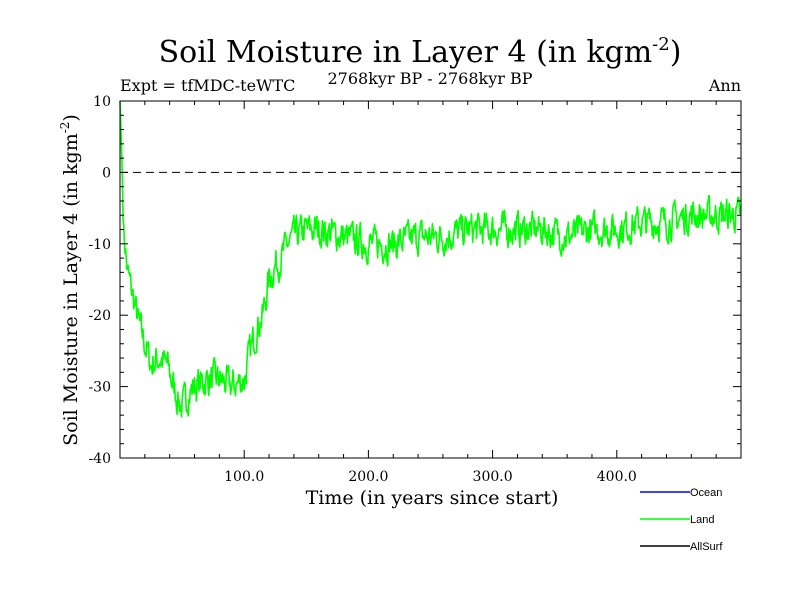  I want to click on y-tick-label: -30, so click(99, 388).